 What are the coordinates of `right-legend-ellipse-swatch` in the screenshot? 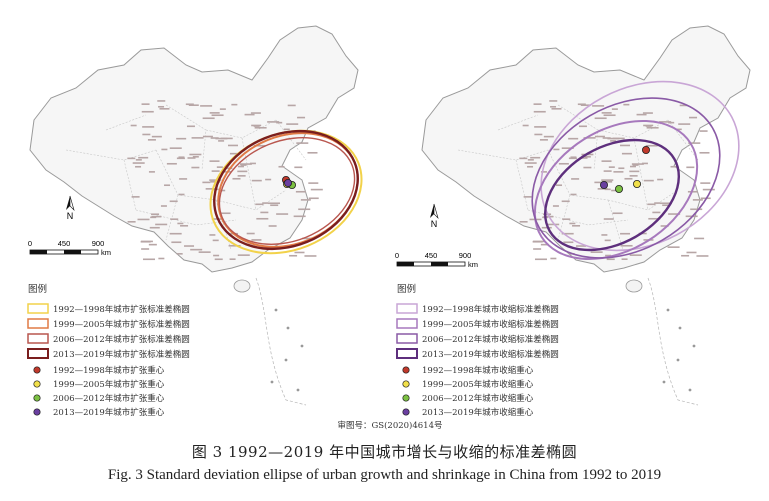 It's located at (407, 308).